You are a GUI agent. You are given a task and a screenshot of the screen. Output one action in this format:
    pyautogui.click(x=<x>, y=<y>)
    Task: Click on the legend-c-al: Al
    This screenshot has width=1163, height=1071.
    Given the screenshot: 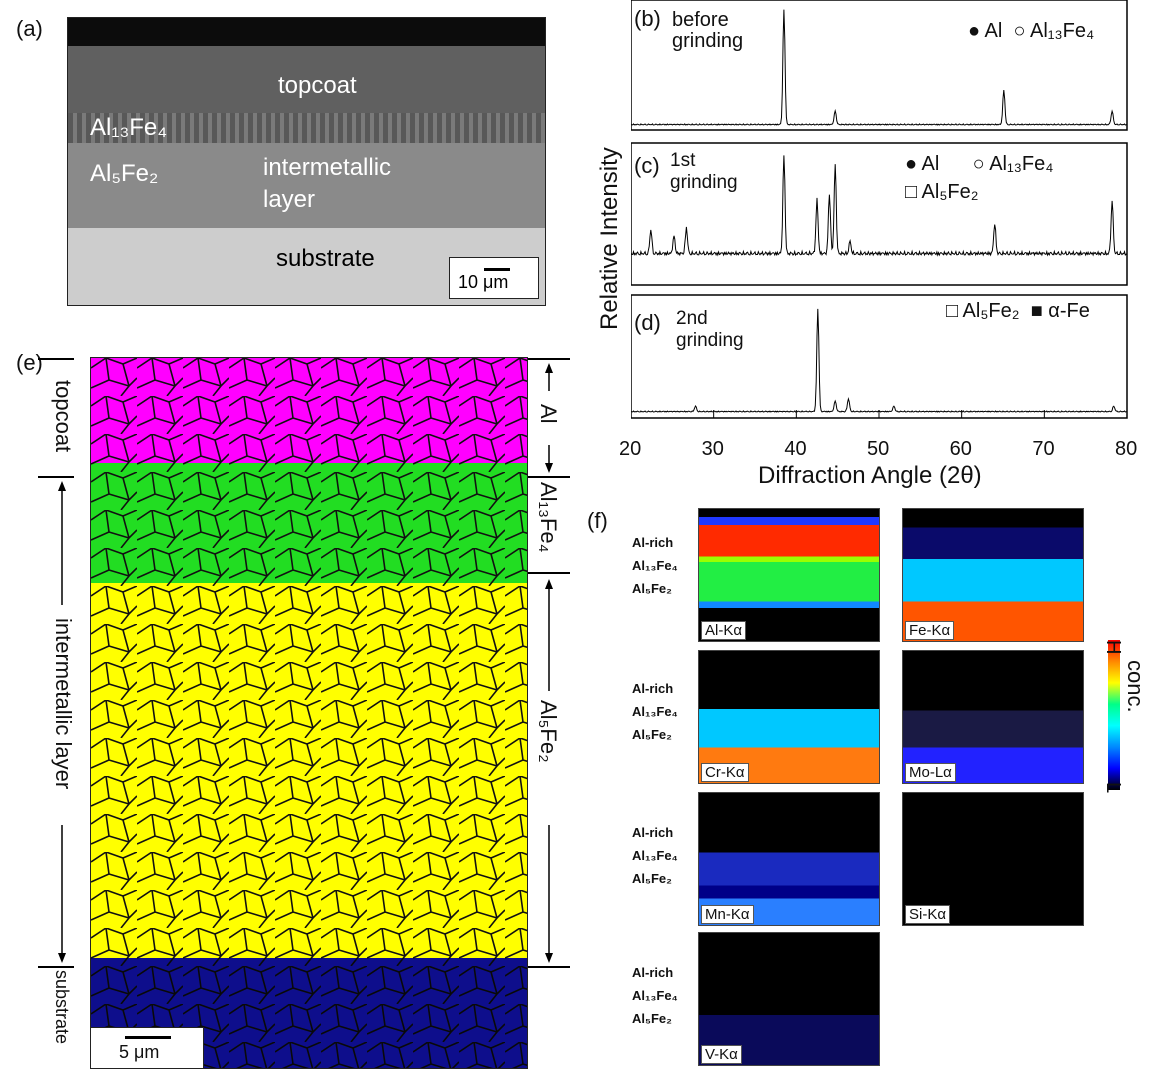 What is the action you would take?
    pyautogui.click(x=930, y=164)
    